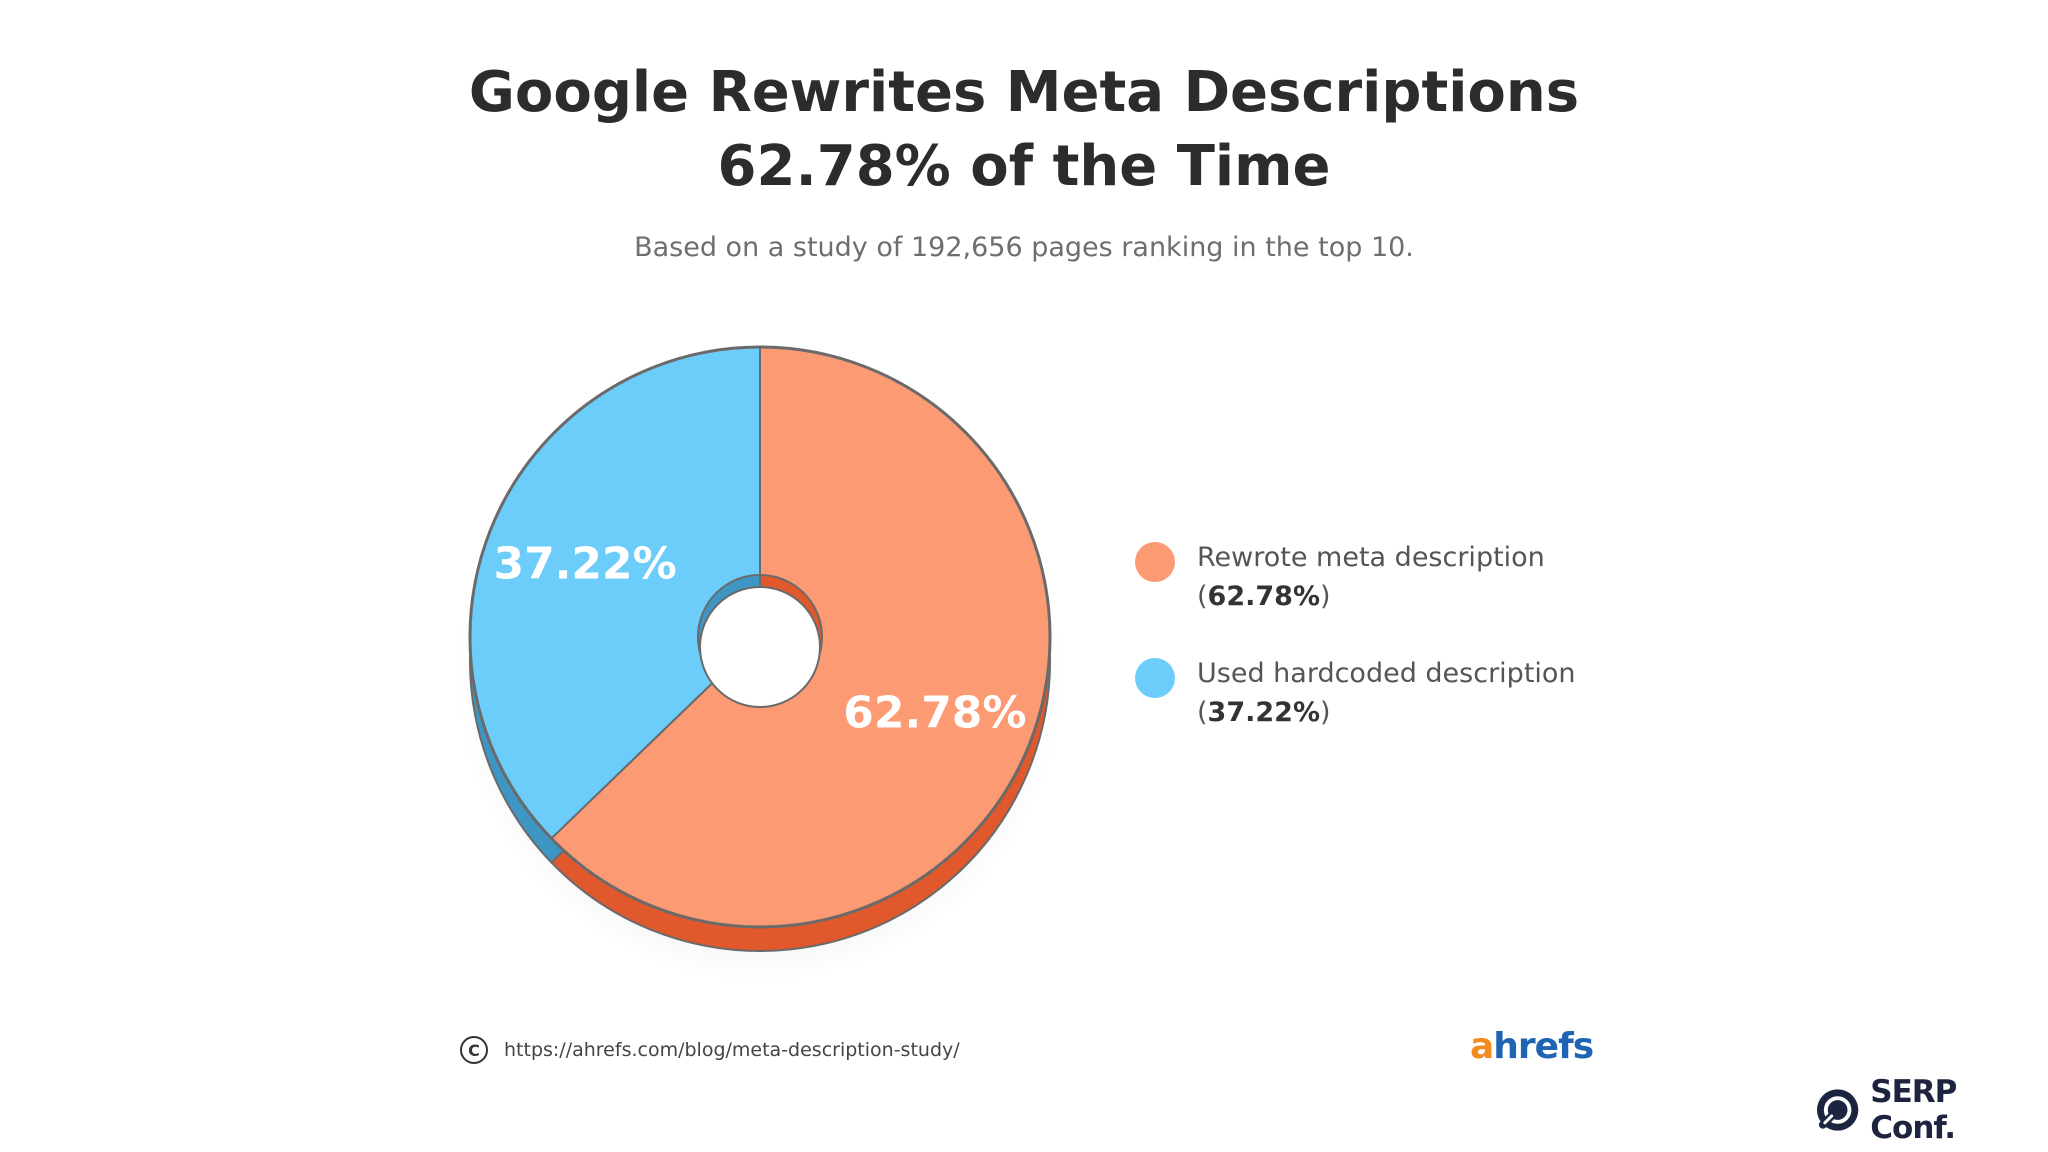  Describe the element at coordinates (1355, 693) in the screenshot. I see `legend-item-hardcoded: Used hardcoded description (37.22%)` at that location.